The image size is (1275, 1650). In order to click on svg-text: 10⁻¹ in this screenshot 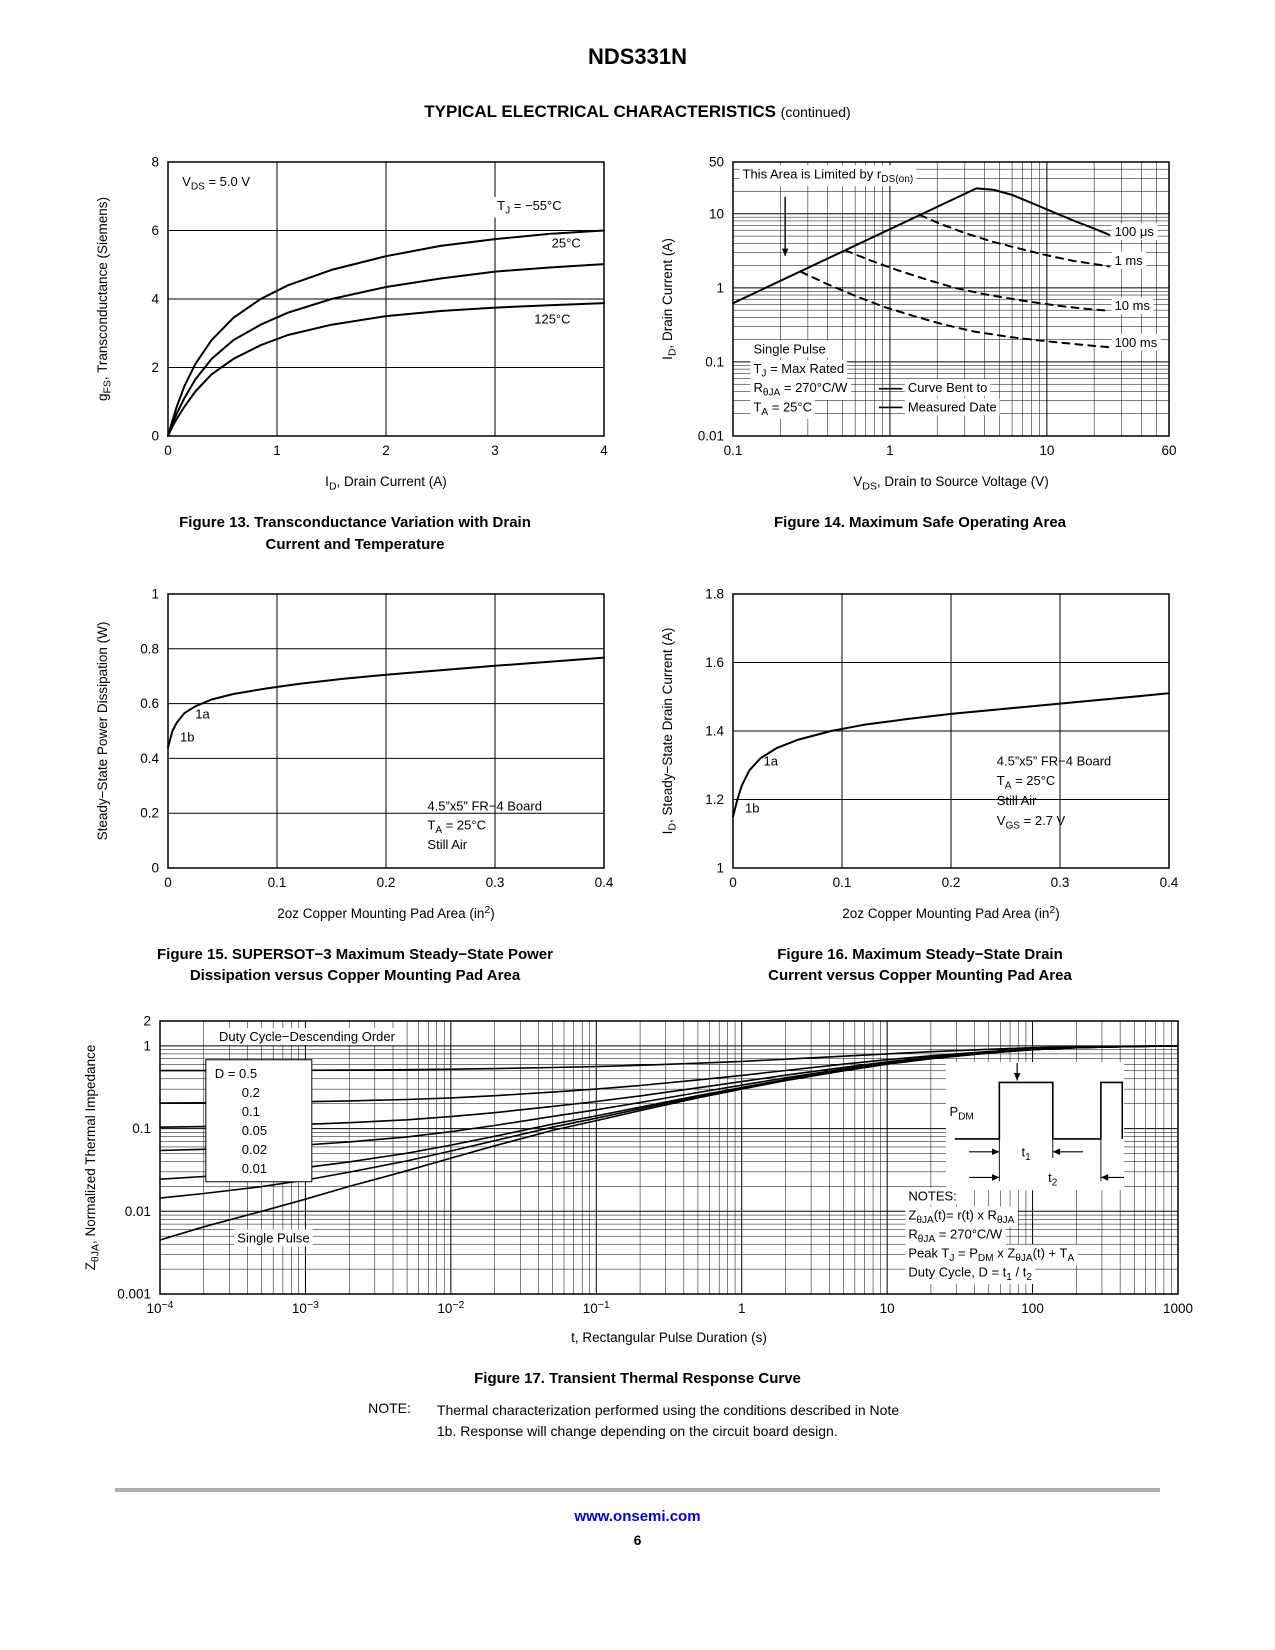, I will do `click(595, 1307)`.